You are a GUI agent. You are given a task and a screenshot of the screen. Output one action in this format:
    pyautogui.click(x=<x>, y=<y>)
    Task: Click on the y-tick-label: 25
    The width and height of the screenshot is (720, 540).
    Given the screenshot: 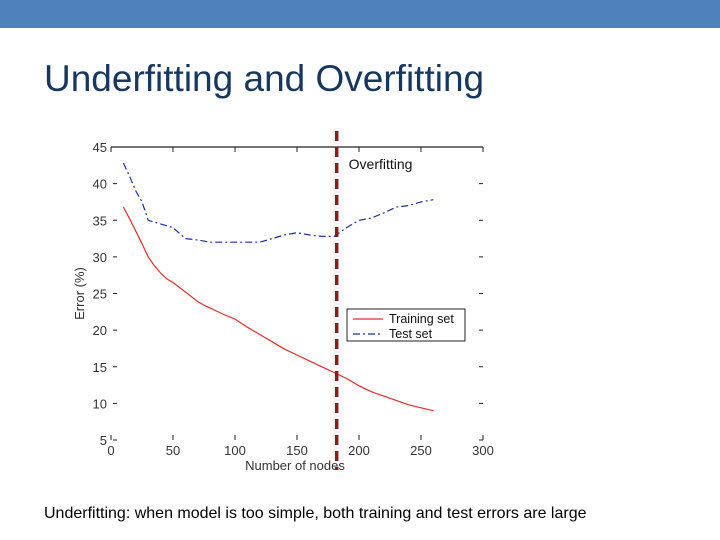 What is the action you would take?
    pyautogui.click(x=100, y=294)
    